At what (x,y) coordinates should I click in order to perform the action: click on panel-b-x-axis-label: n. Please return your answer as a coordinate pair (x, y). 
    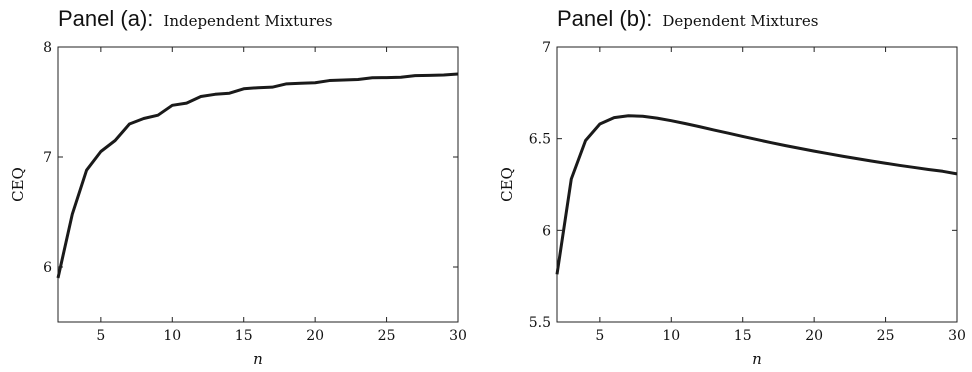
    Looking at the image, I should click on (757, 359).